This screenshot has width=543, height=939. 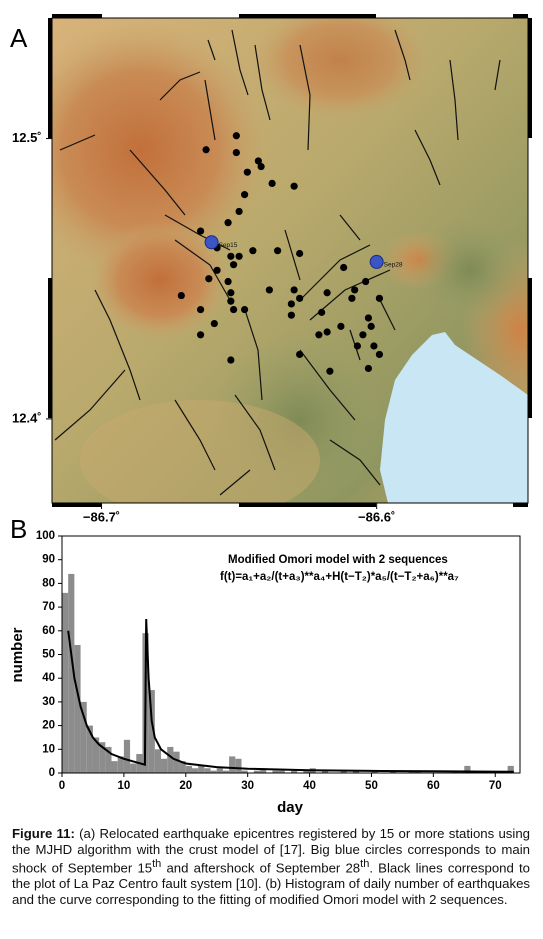 I want to click on panel-label: A, so click(x=19, y=38).